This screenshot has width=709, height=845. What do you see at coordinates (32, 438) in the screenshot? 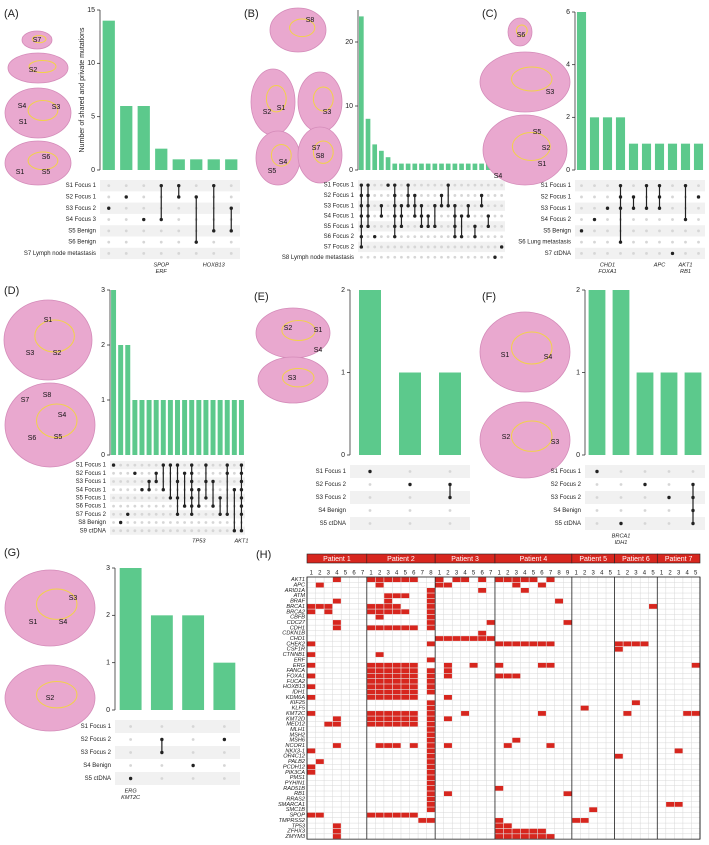
I see `tissue-label: S6` at bounding box center [32, 438].